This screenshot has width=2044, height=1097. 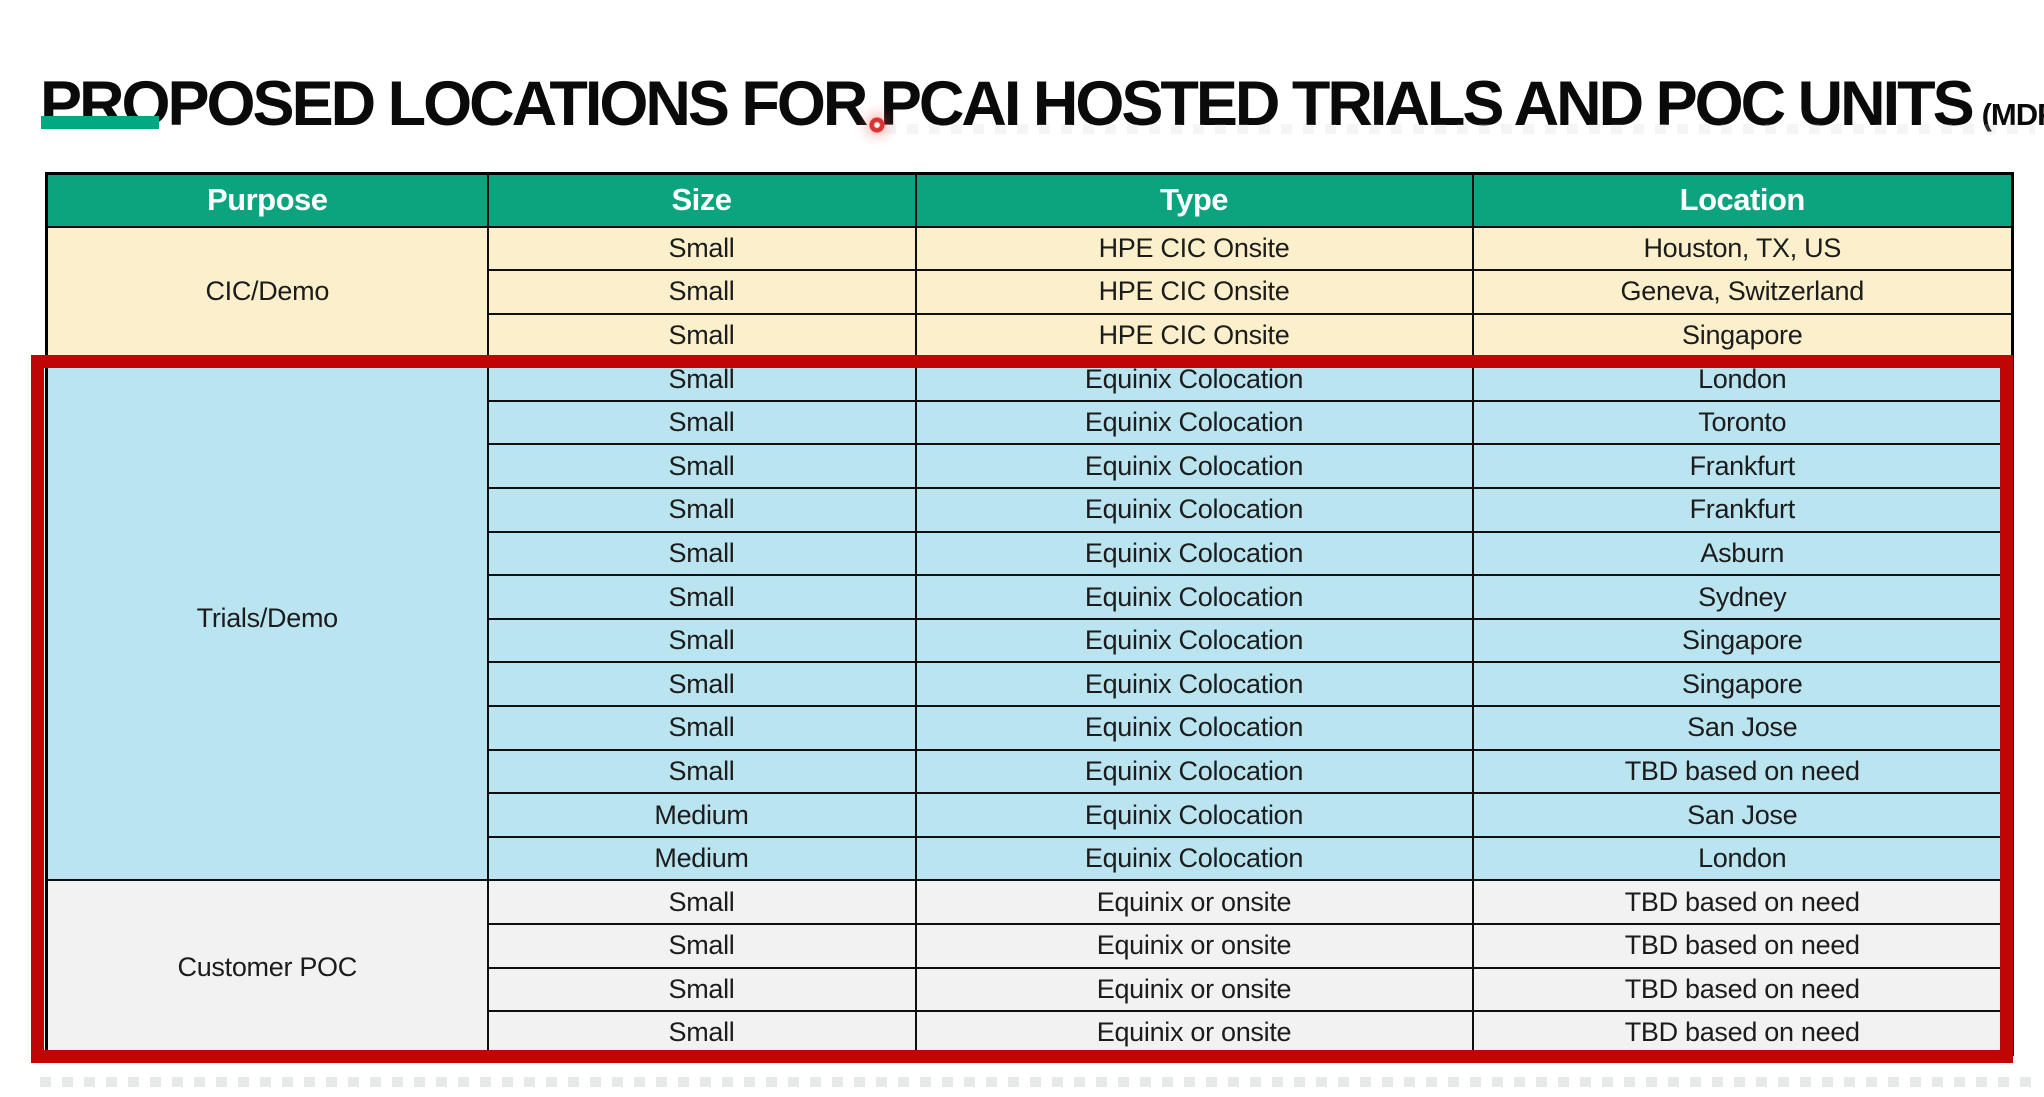 What do you see at coordinates (267, 292) in the screenshot?
I see `purpose-cell: CIC/Demo` at bounding box center [267, 292].